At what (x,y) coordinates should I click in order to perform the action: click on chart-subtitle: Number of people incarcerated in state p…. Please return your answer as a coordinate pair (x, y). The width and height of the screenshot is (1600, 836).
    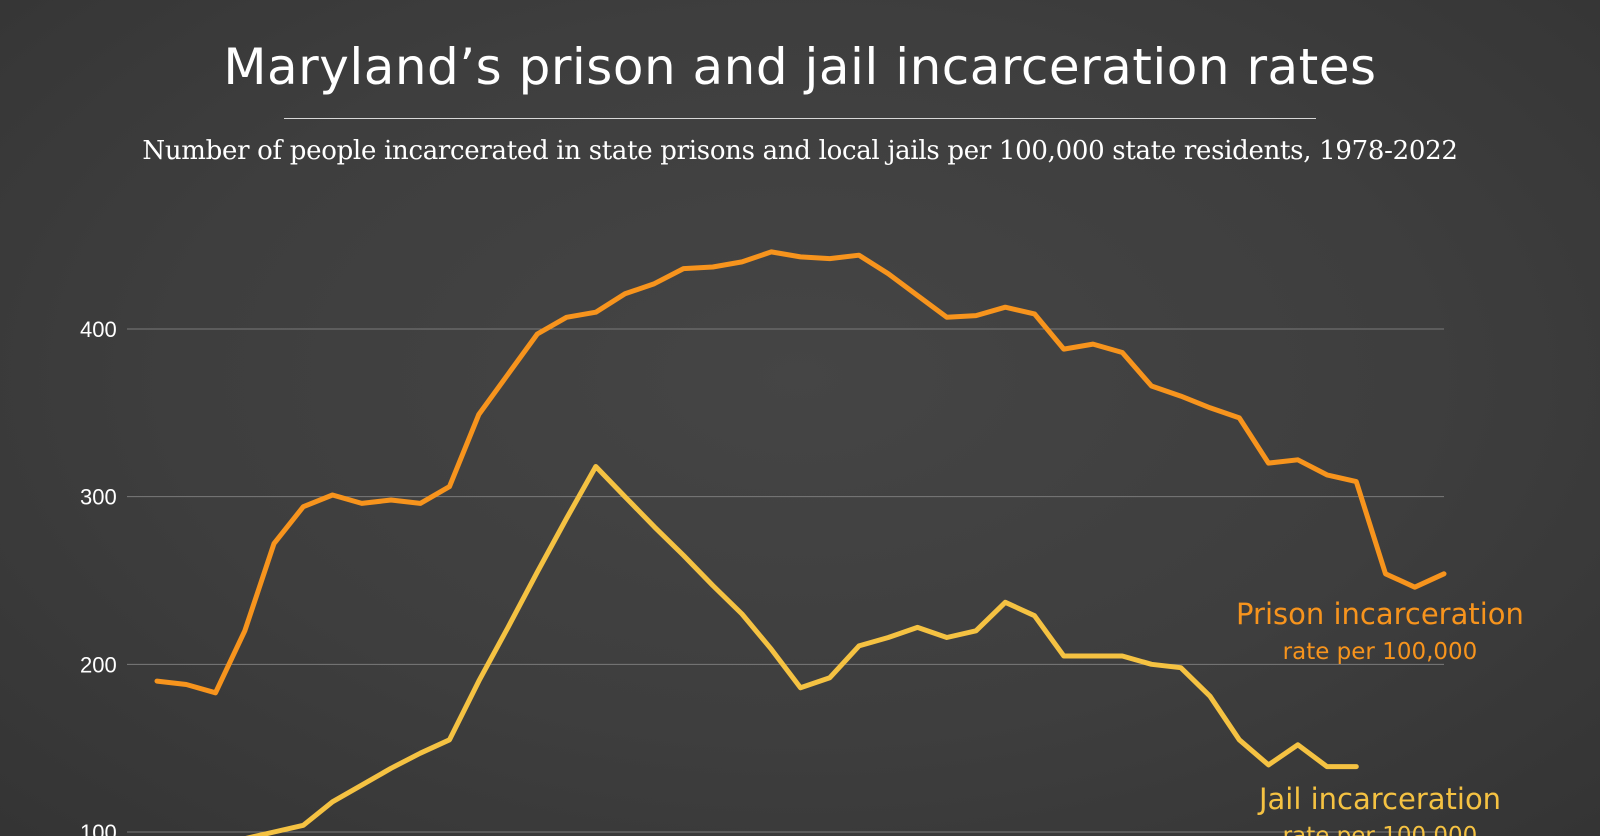
    Looking at the image, I should click on (800, 151).